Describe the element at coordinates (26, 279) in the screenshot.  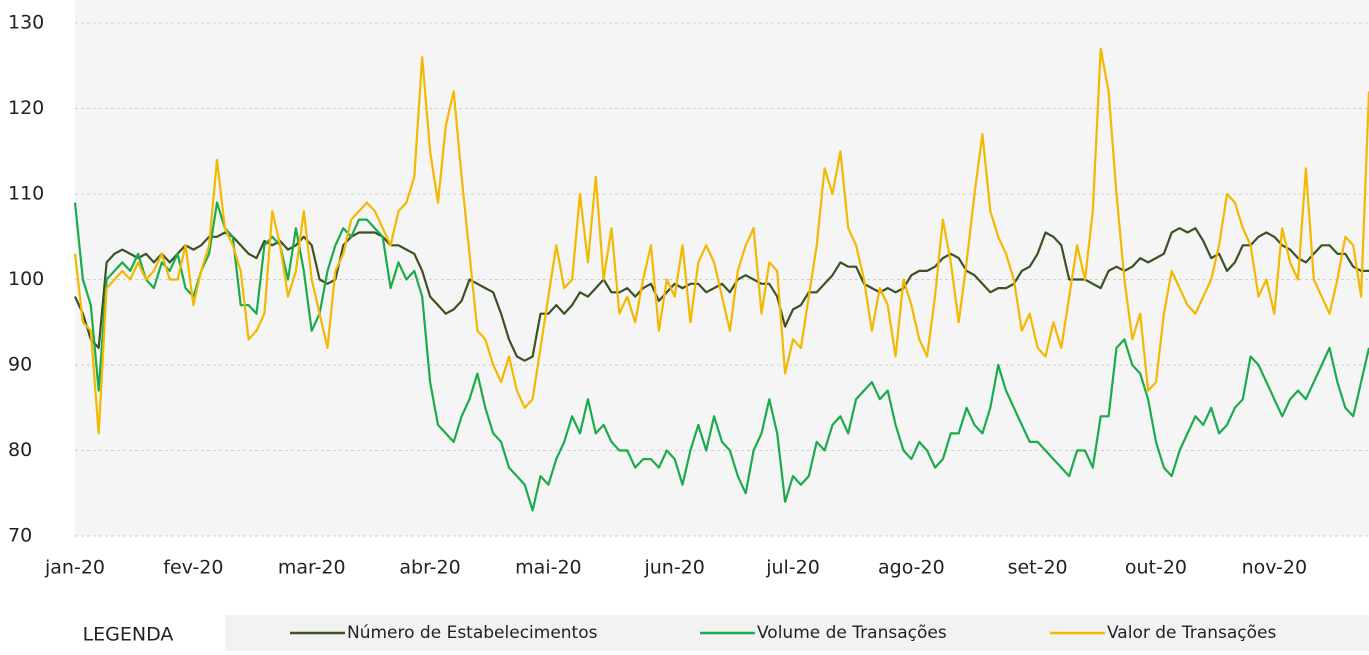
I see `y-tick-label: 100` at that location.